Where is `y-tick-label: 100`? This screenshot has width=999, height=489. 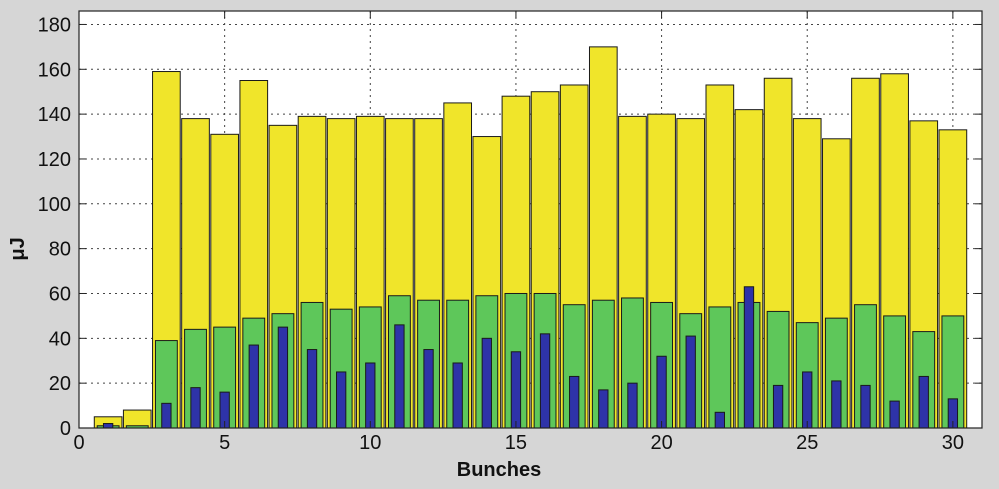 y-tick-label: 100 is located at coordinates (54, 205).